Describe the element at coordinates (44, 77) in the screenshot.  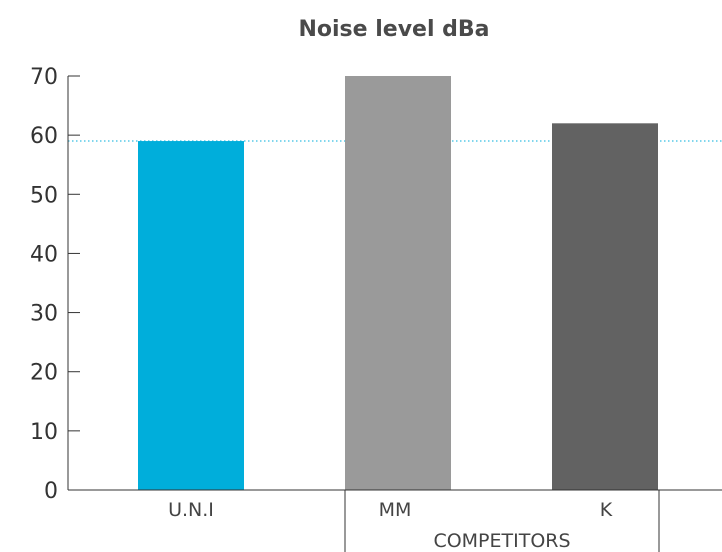
I see `y-tick-label: 70` at that location.